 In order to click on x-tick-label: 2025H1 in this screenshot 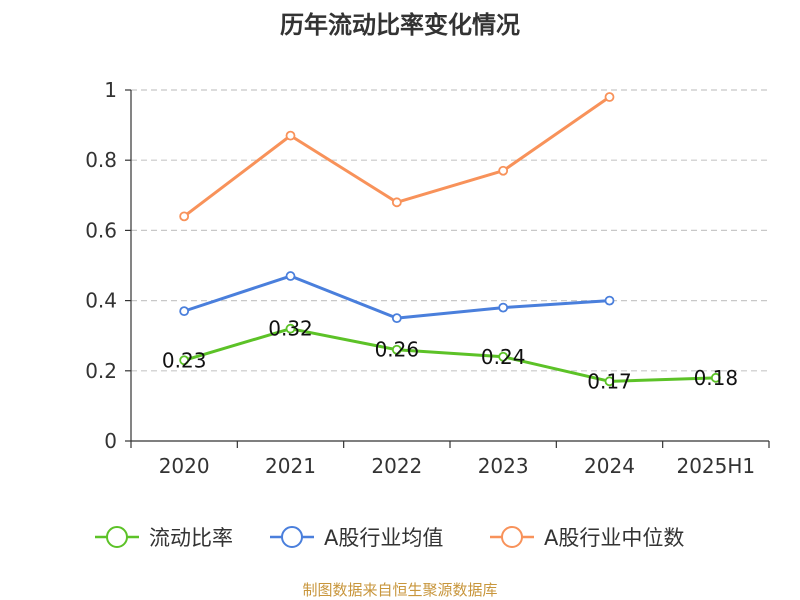, I will do `click(715, 466)`.